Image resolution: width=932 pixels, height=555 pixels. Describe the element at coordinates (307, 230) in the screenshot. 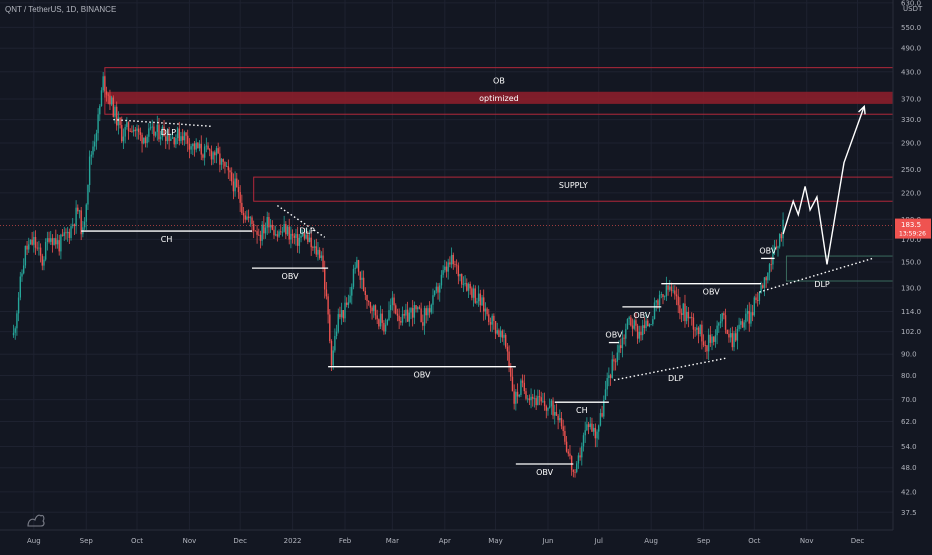

I see `trendline-label-dlp: DLP` at that location.